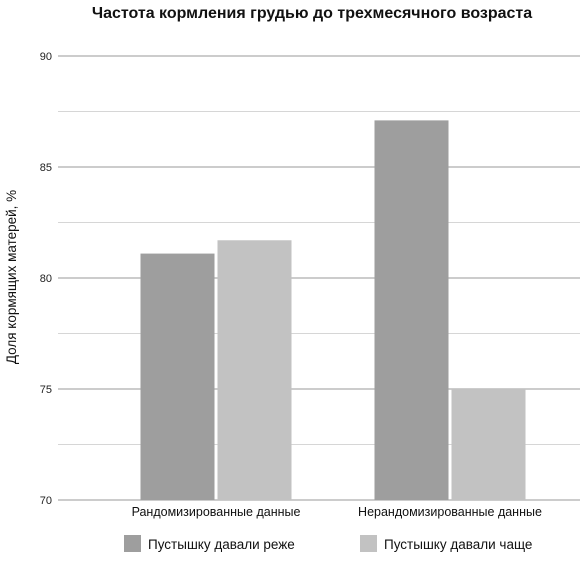 Image resolution: width=586 pixels, height=564 pixels. I want to click on y-axis-ticks: 70 75 80 85 90, so click(46, 279).